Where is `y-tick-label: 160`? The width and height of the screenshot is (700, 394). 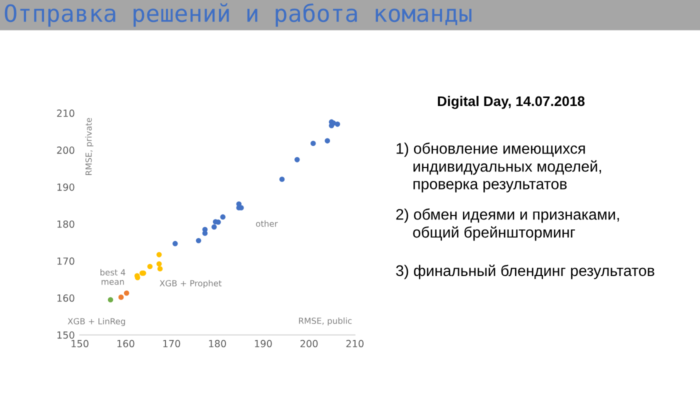
y-tick-label: 160 is located at coordinates (65, 298).